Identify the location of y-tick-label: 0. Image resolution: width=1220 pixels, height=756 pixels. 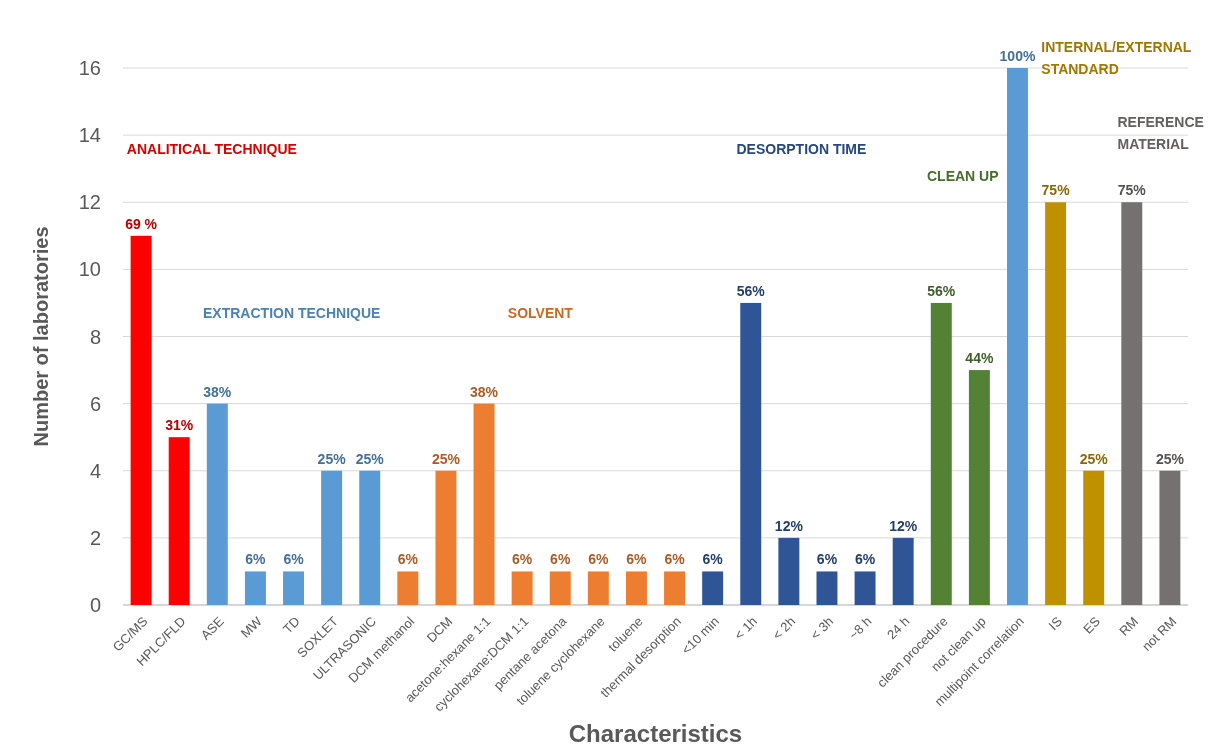
(95, 605).